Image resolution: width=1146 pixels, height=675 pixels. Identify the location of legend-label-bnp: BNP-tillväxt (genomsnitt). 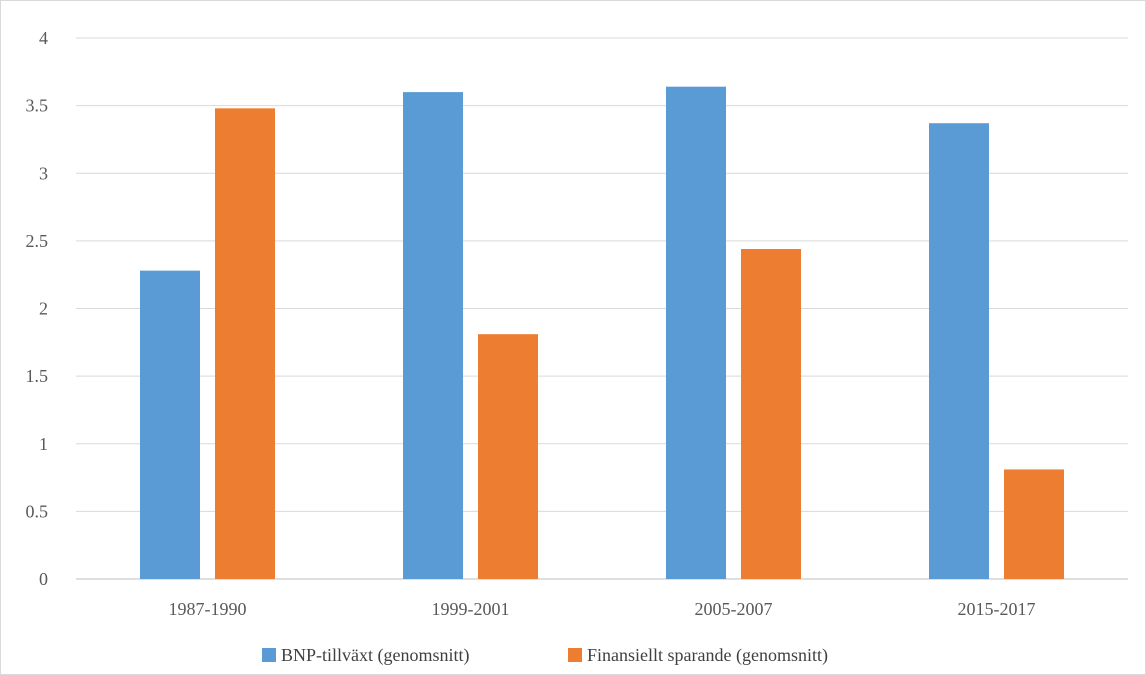
(375, 655).